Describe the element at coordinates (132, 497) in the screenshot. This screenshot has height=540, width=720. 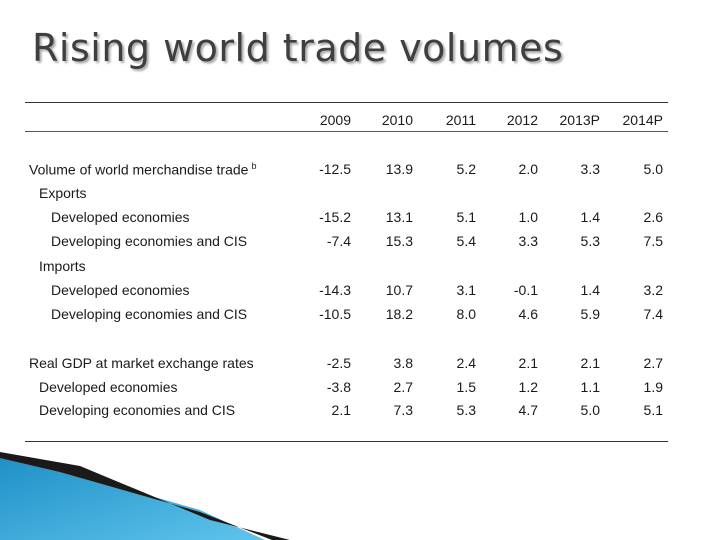
I see `blue-swoosh-shape` at that location.